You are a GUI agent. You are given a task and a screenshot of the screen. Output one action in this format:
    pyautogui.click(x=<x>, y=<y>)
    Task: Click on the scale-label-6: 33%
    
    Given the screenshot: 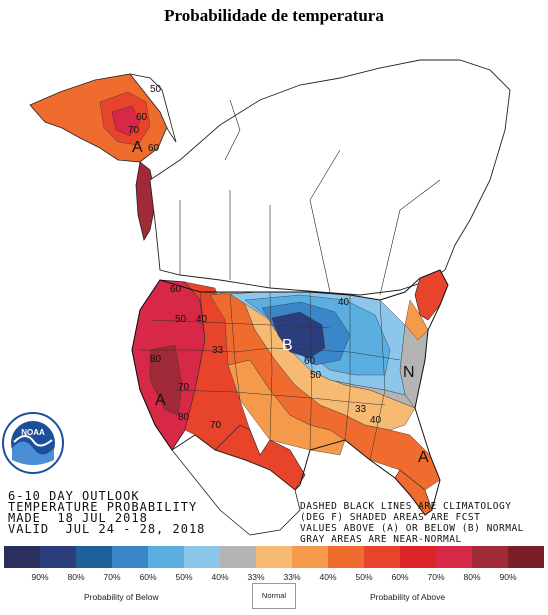 What is the action you would take?
    pyautogui.click(x=256, y=577)
    